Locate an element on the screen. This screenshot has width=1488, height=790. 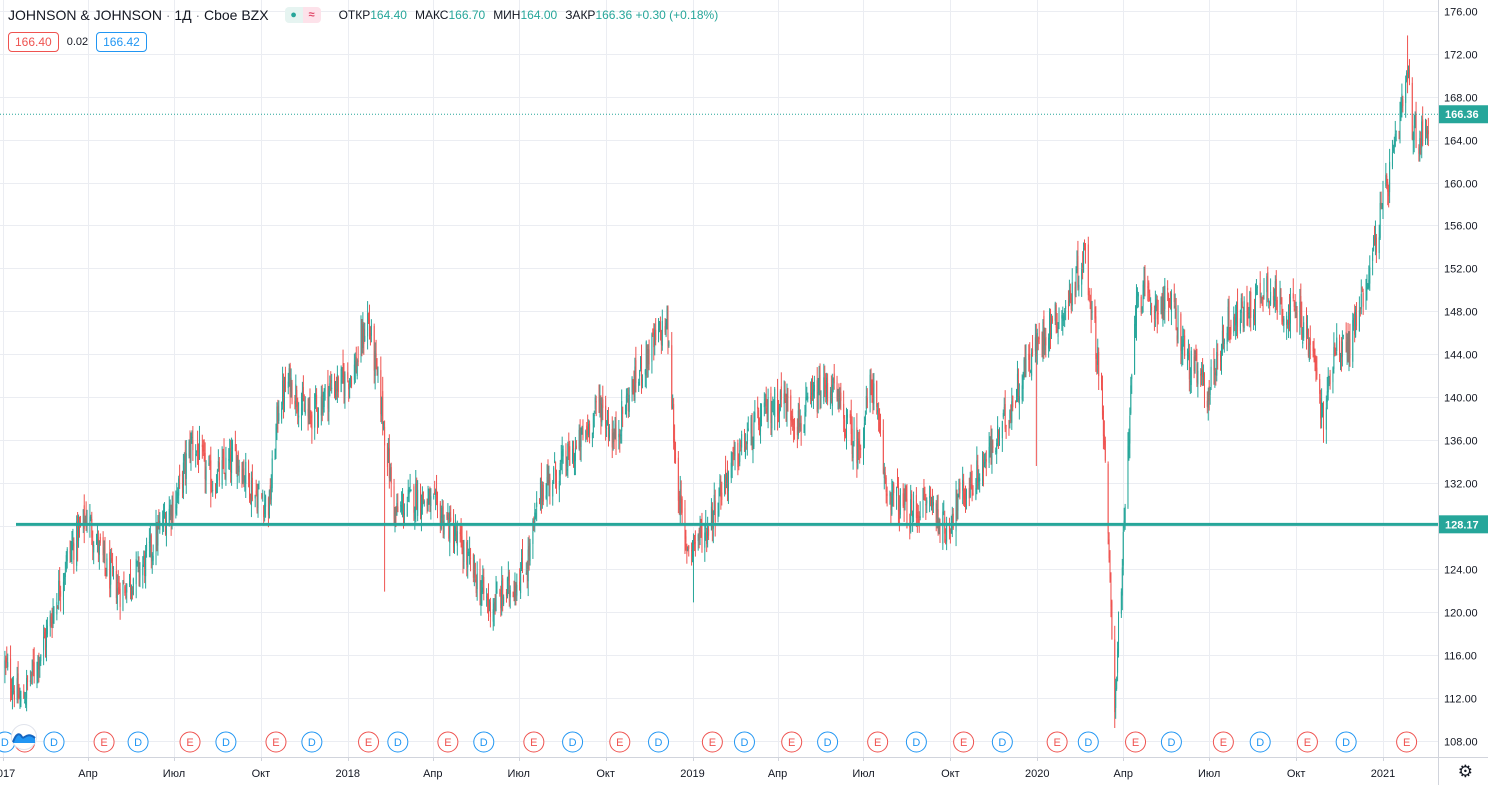
market-open-icon: ● is located at coordinates (293, 15).